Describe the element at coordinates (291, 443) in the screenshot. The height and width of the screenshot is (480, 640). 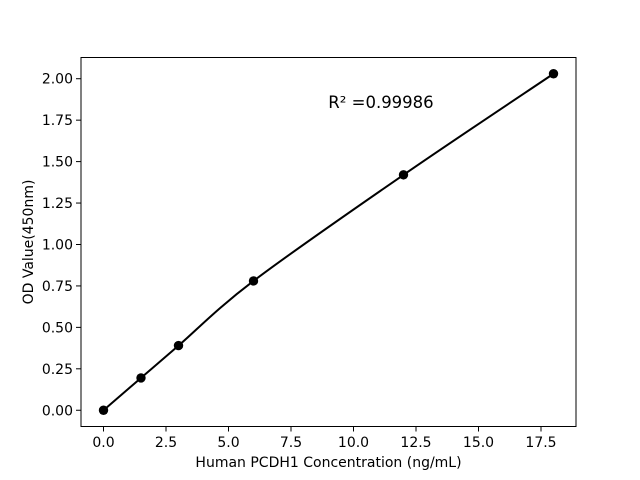
I see `x-tick-label: 7.5` at that location.